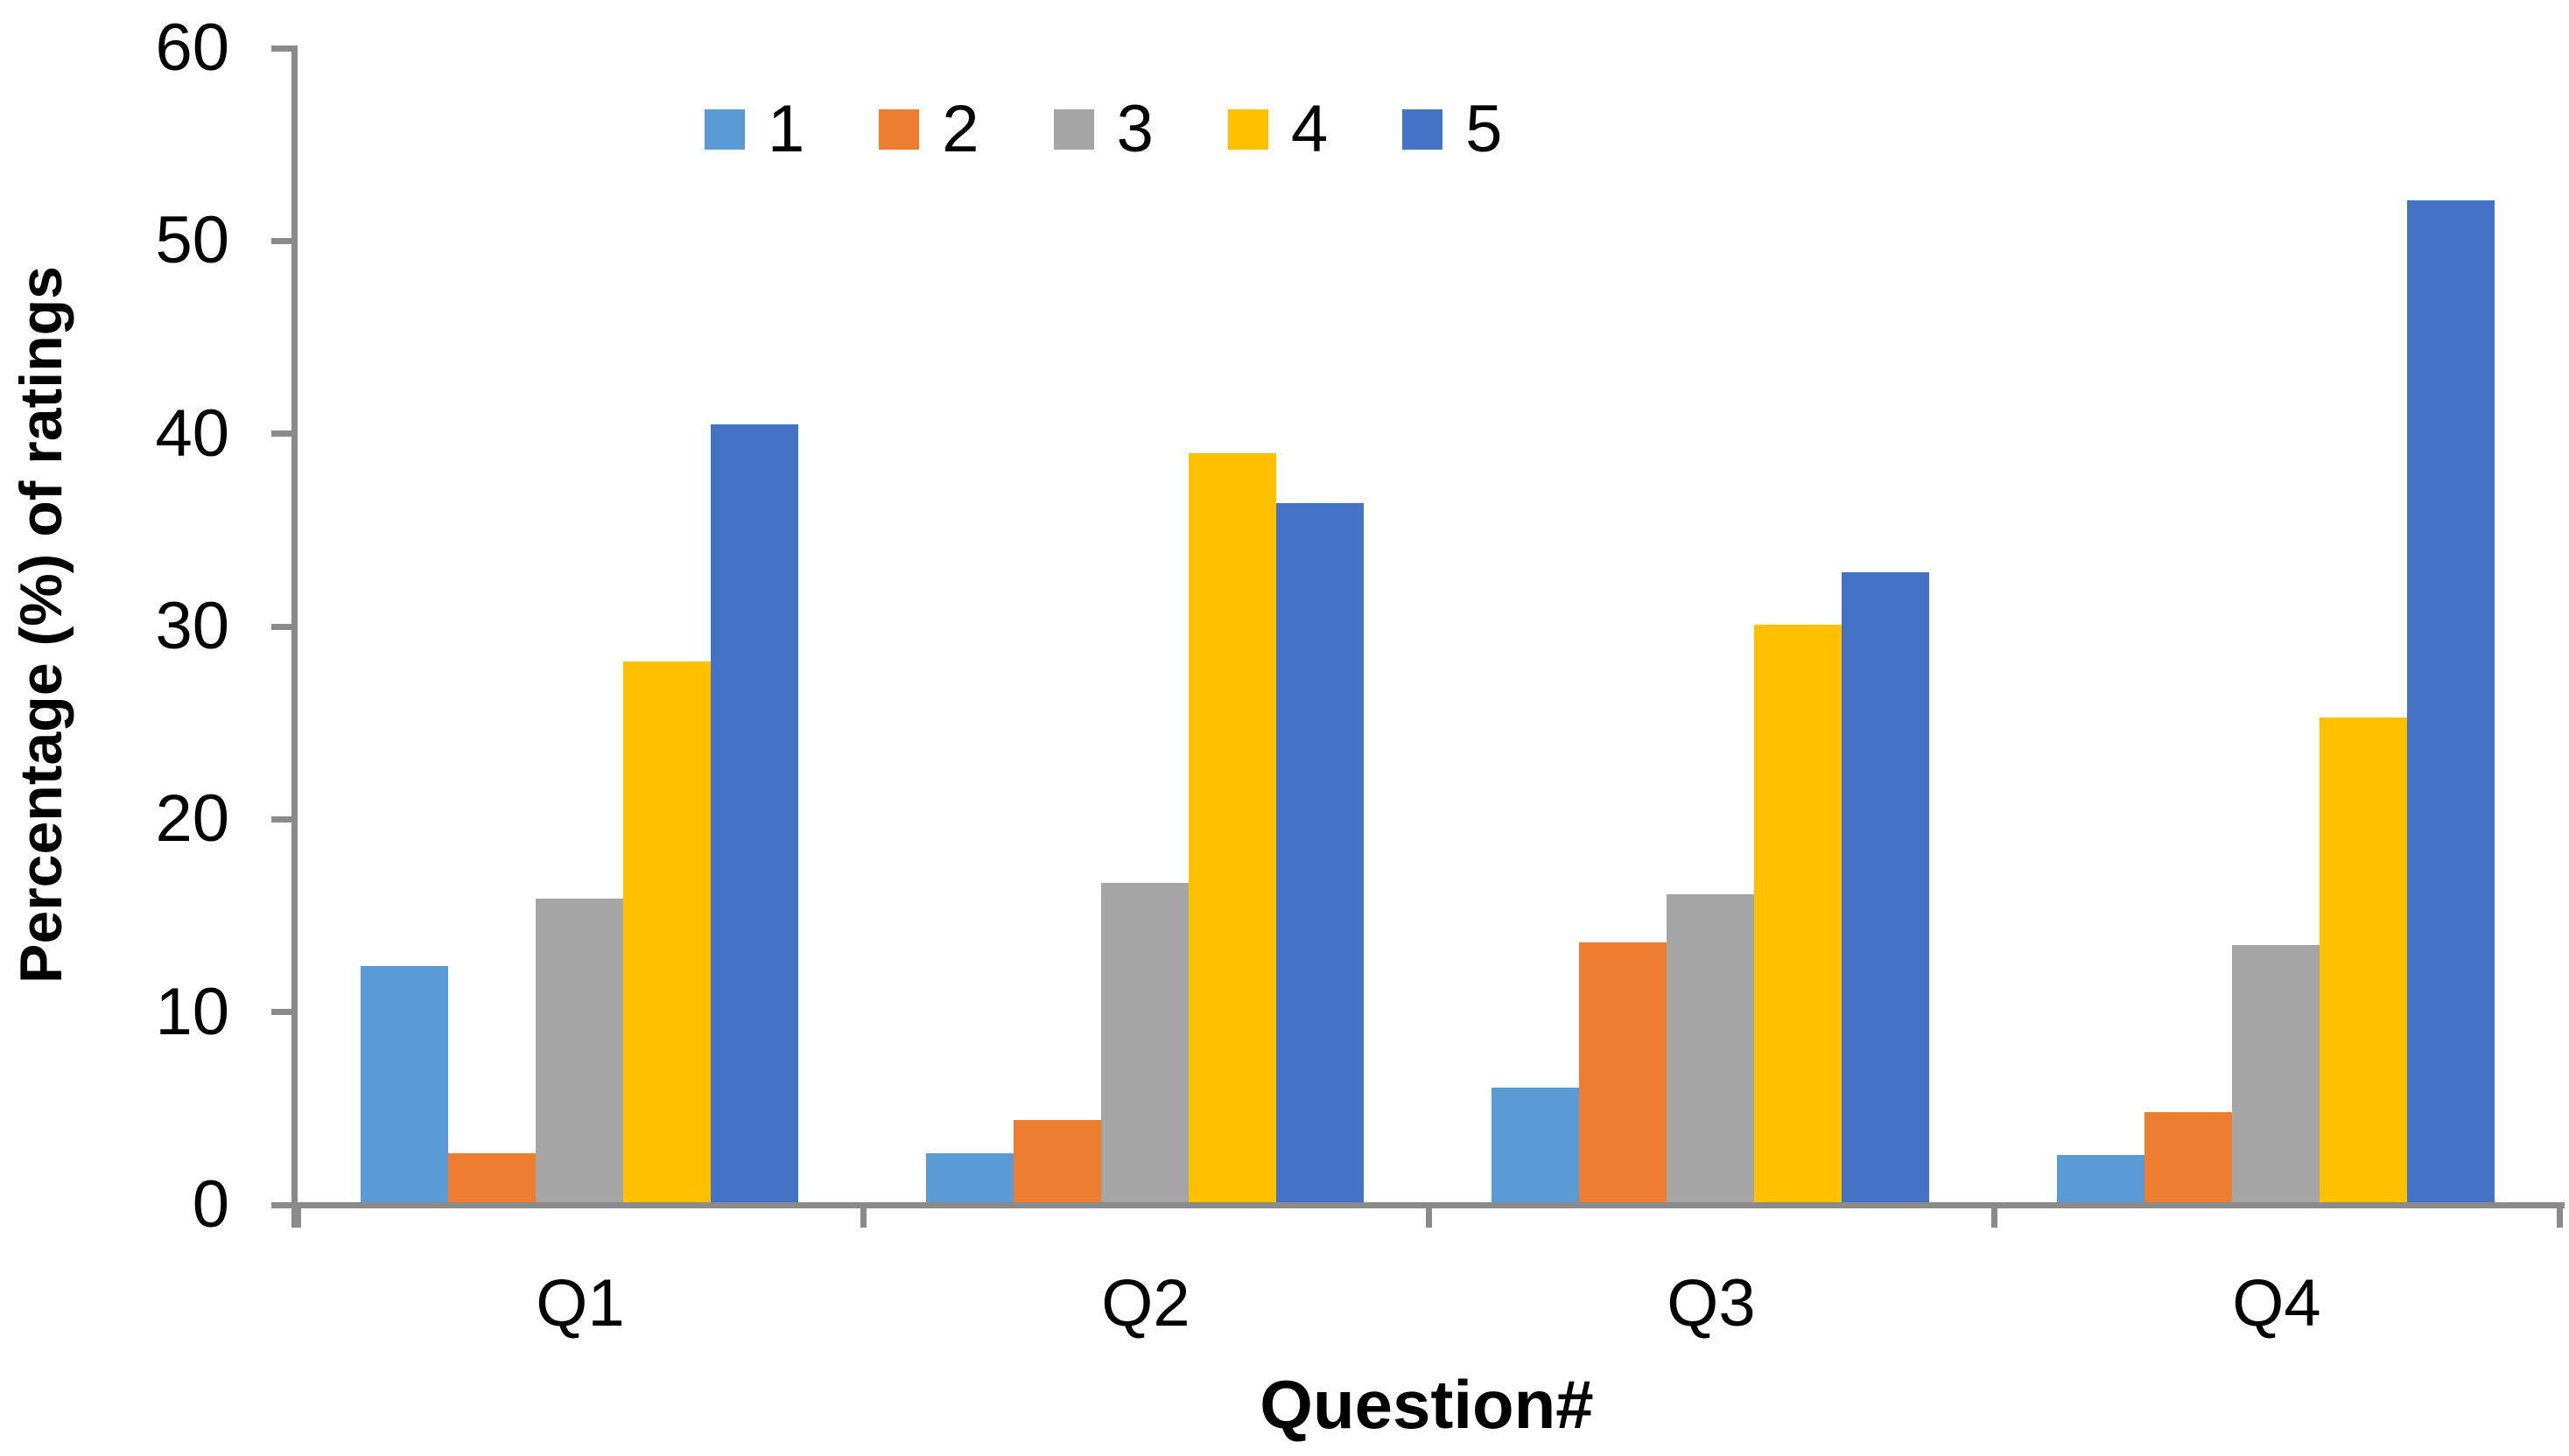 Image resolution: width=2569 pixels, height=1456 pixels. What do you see at coordinates (192, 240) in the screenshot?
I see `y-axis-tick-label: 50` at bounding box center [192, 240].